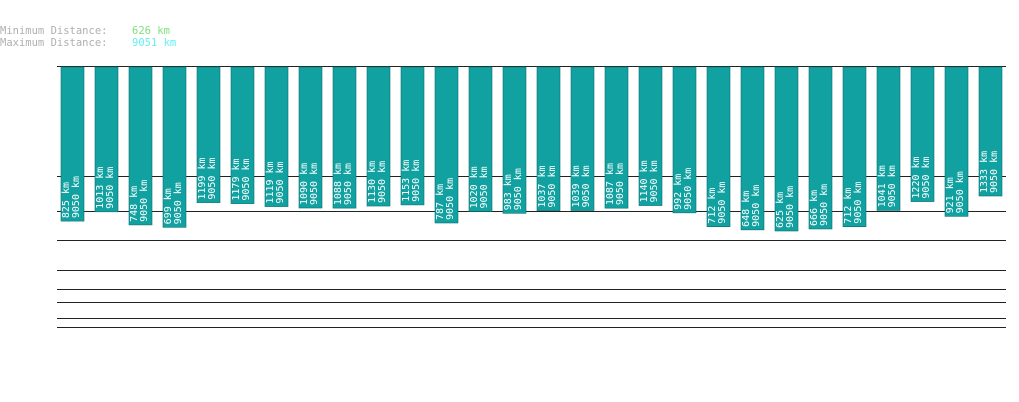 The image size is (1019, 402). I want to click on bar-value-label-11: 1153 km, so click(406, 181).